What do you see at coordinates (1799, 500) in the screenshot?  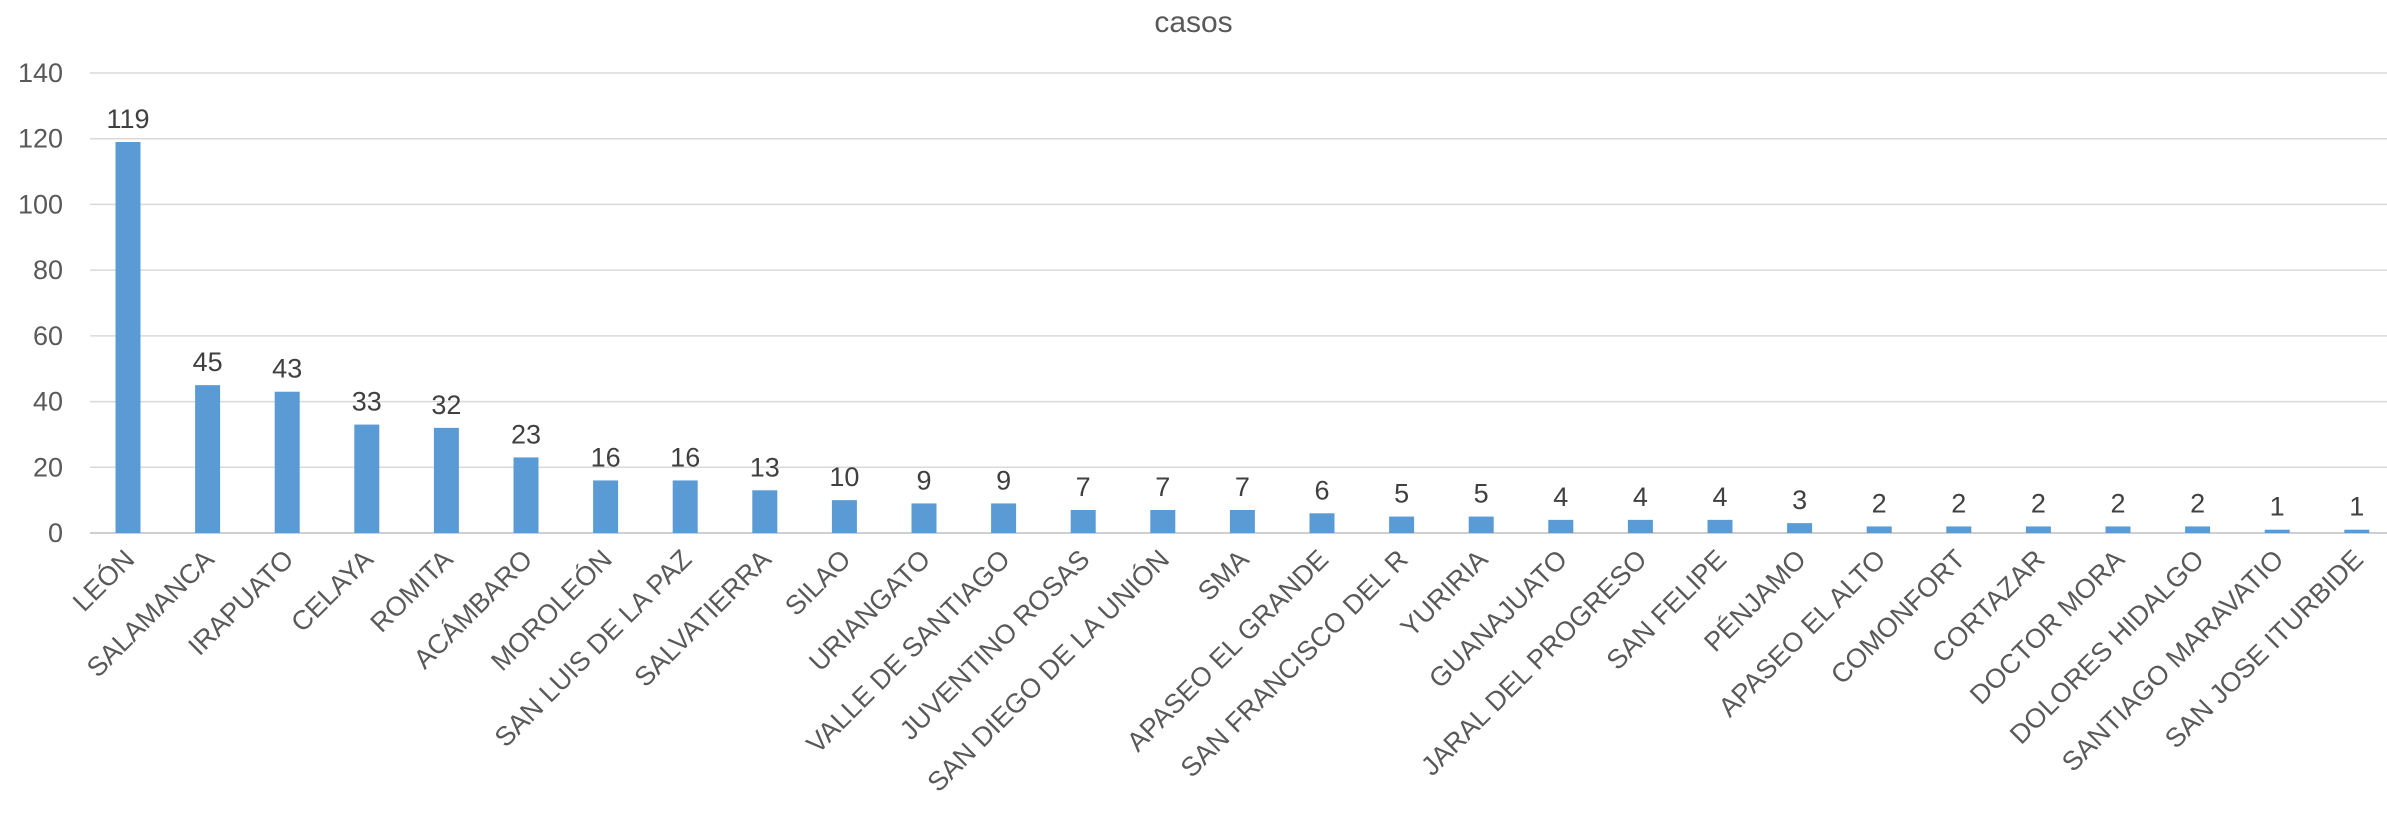 I see `data-label: 3` at bounding box center [1799, 500].